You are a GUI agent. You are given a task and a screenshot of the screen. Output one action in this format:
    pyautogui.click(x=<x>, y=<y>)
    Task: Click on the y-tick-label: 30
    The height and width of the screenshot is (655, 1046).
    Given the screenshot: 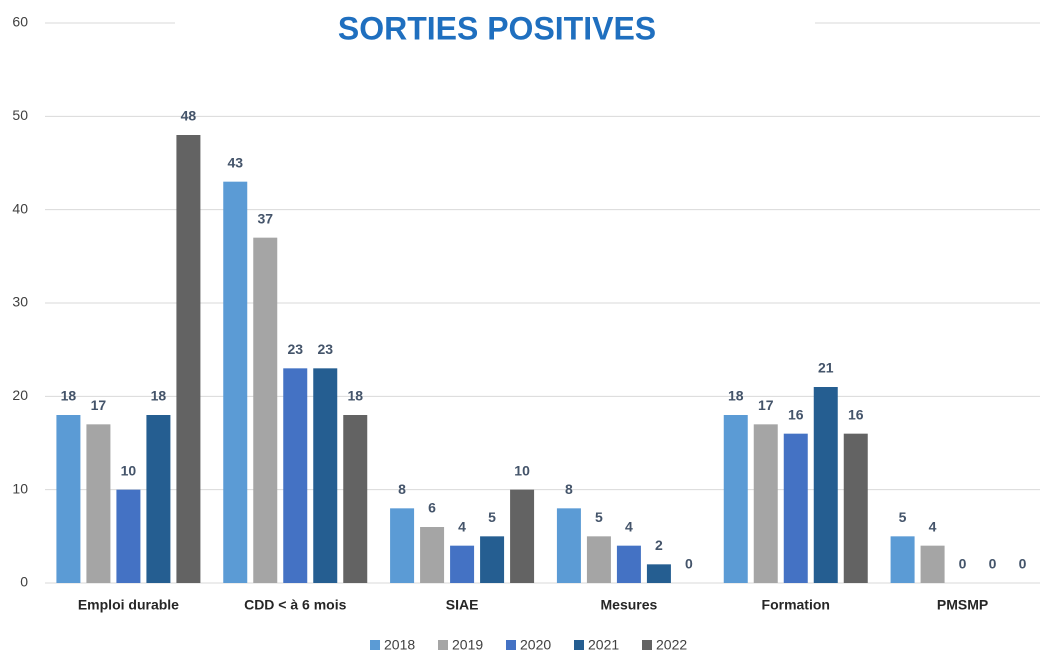 What is the action you would take?
    pyautogui.click(x=20, y=302)
    